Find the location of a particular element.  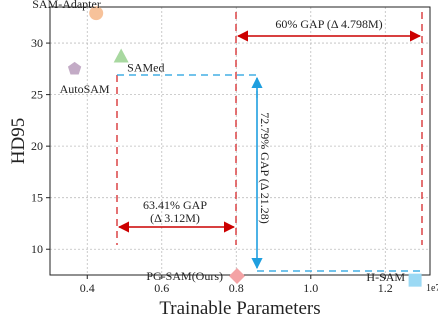

x-tick-label: 0.6 is located at coordinates (161, 288).